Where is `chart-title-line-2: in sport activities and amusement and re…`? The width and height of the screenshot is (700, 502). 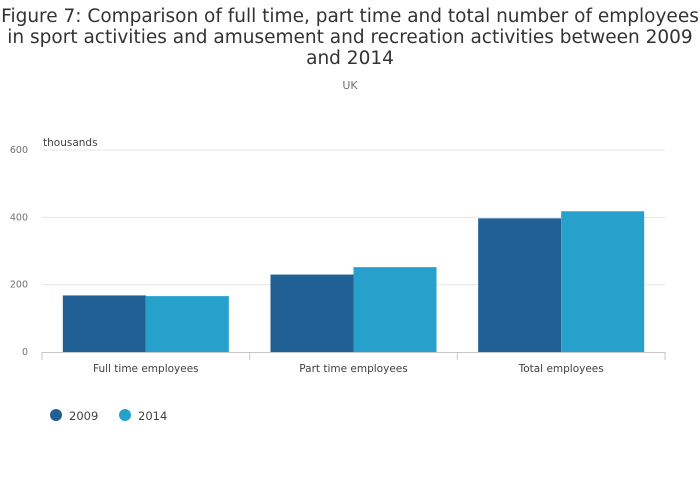 chart-title-line-2: in sport activities and amusement and re… is located at coordinates (350, 37).